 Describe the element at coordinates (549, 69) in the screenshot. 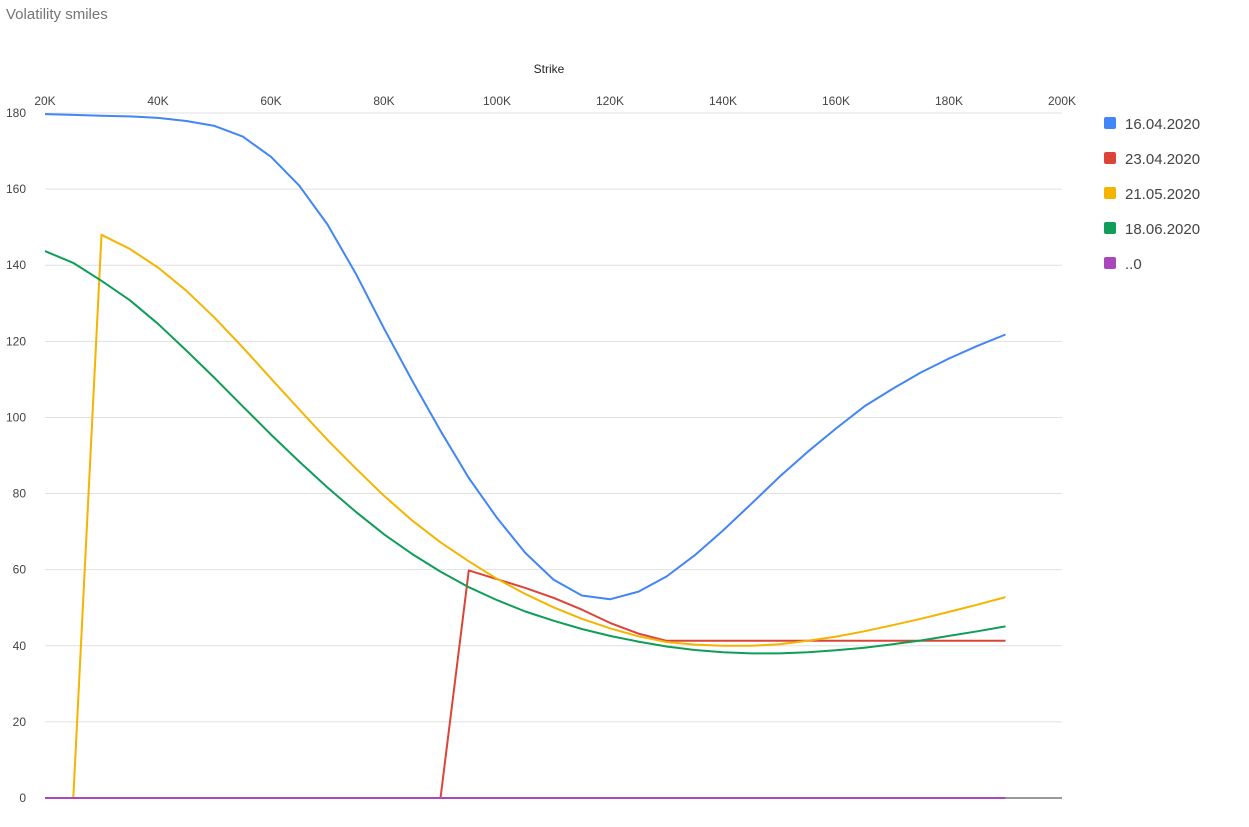

I see `x-axis-title: Strike` at that location.